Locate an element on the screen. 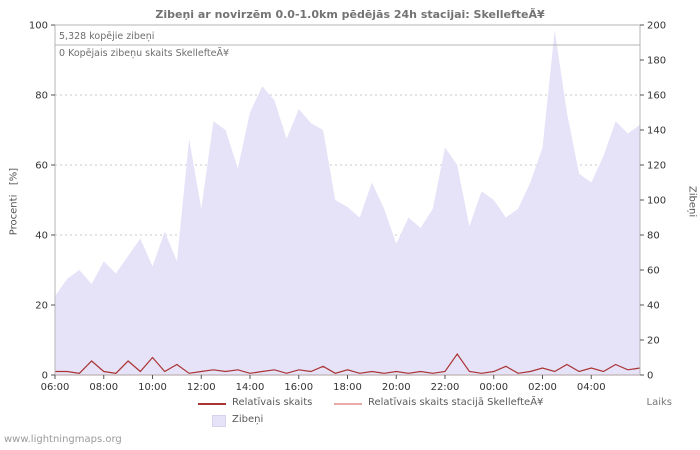 This screenshot has width=700, height=450. left-tick-label: 20 is located at coordinates (41, 306).